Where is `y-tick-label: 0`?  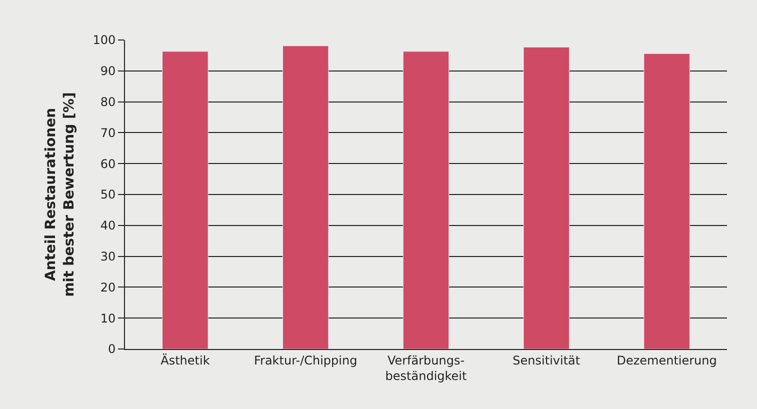 y-tick-label: 0 is located at coordinates (112, 349).